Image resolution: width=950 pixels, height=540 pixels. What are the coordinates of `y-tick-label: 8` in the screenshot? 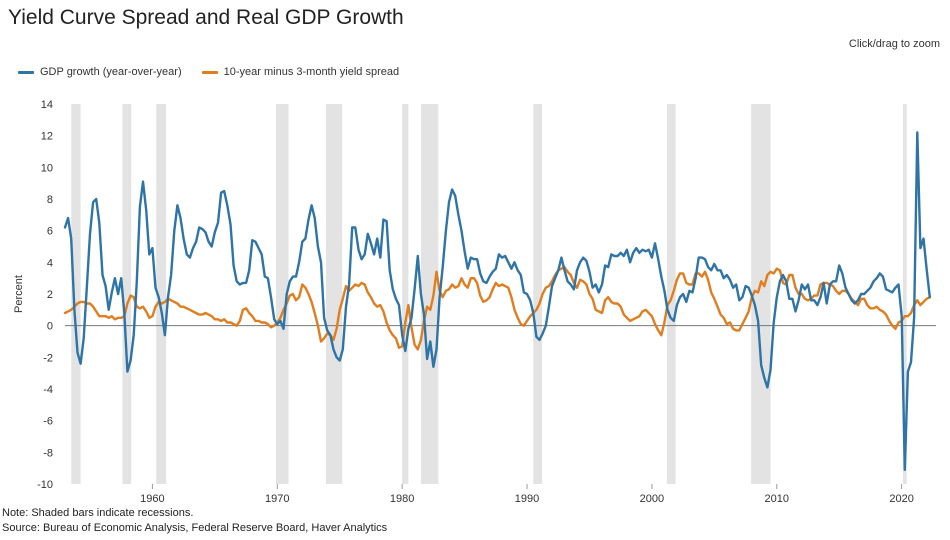 It's located at (50, 200).